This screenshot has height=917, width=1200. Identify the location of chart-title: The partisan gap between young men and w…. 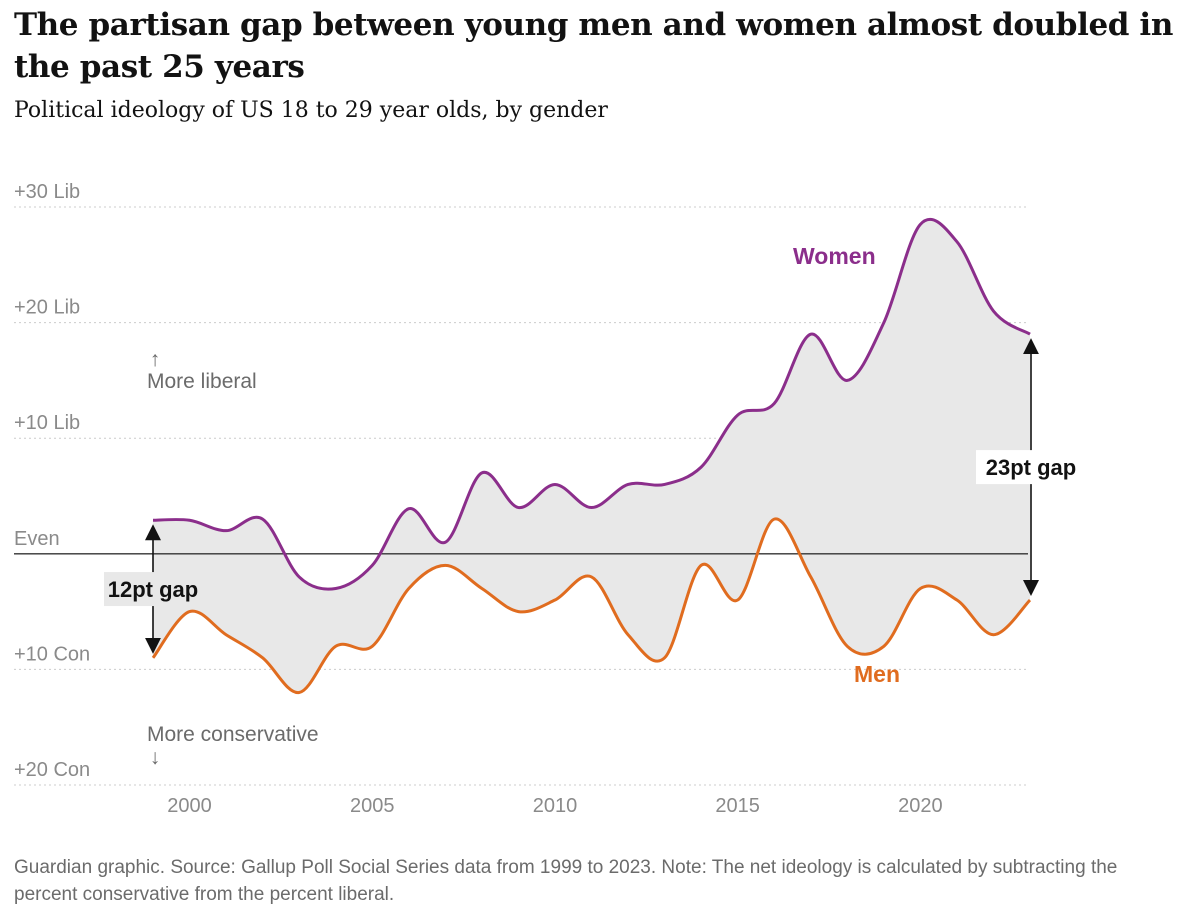
(593, 46).